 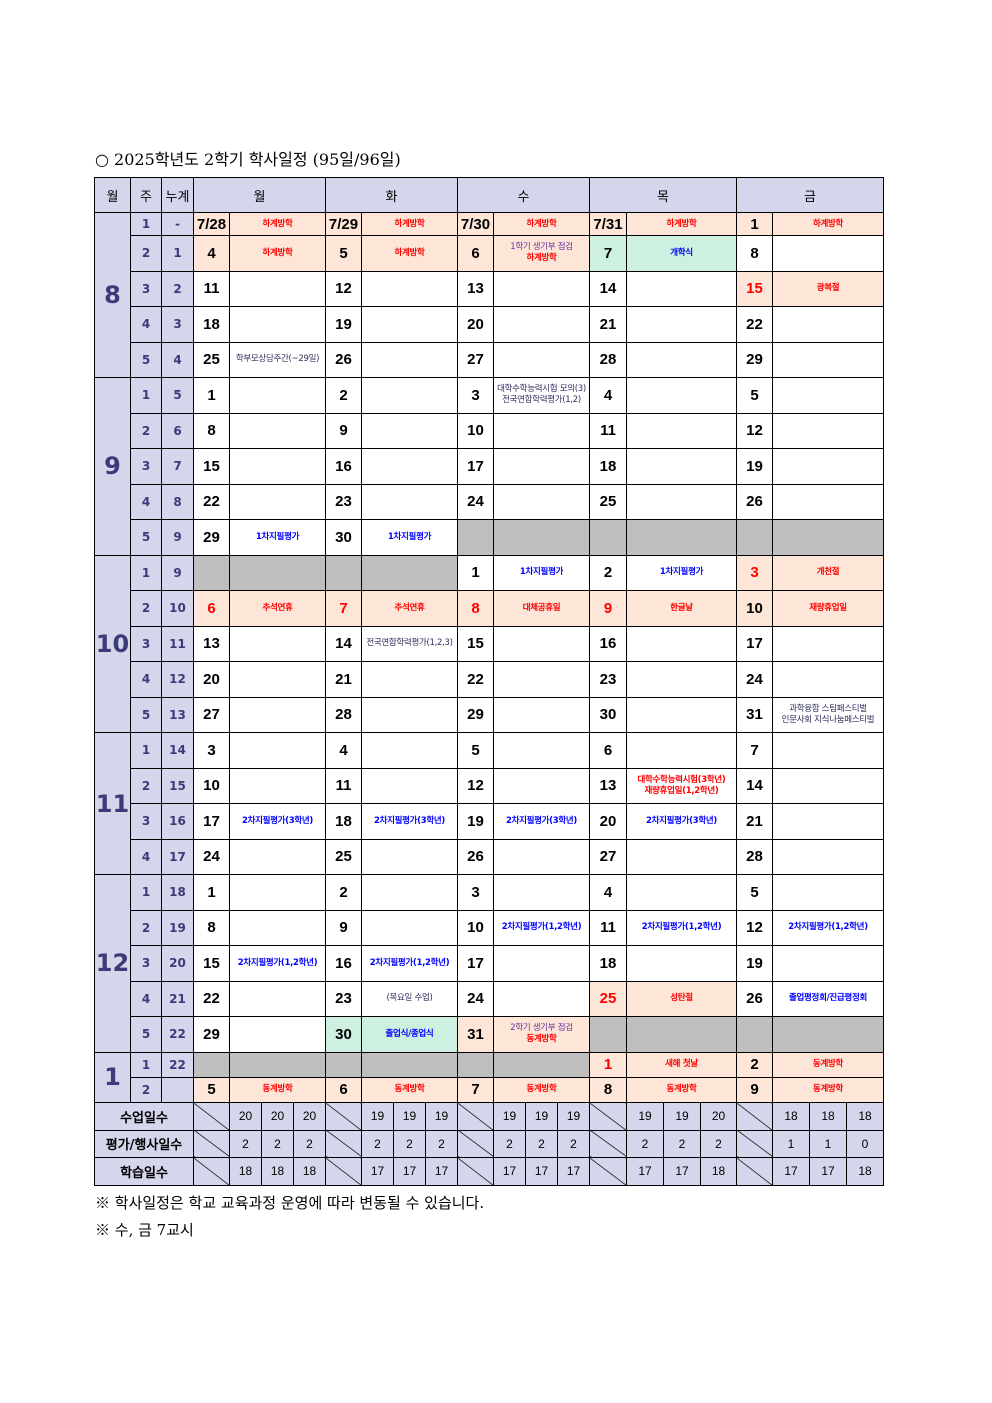 I want to click on date-cell: 11, so click(x=343, y=785).